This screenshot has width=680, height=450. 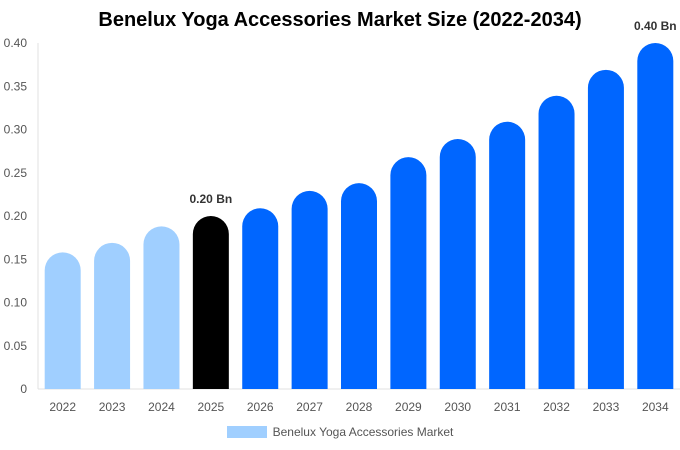 What do you see at coordinates (408, 273) in the screenshot?
I see `bar-2029` at bounding box center [408, 273].